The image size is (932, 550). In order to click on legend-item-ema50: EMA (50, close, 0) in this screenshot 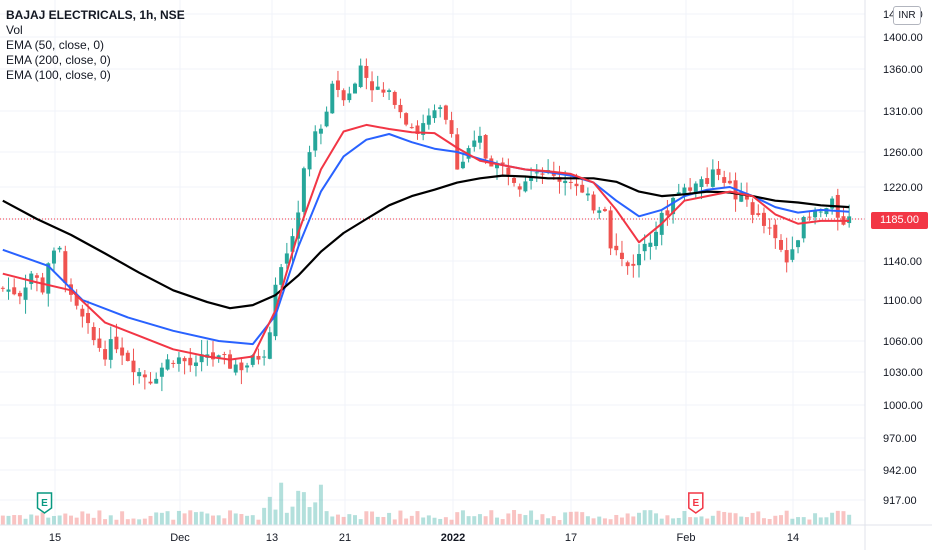, I will do `click(55, 45)`.